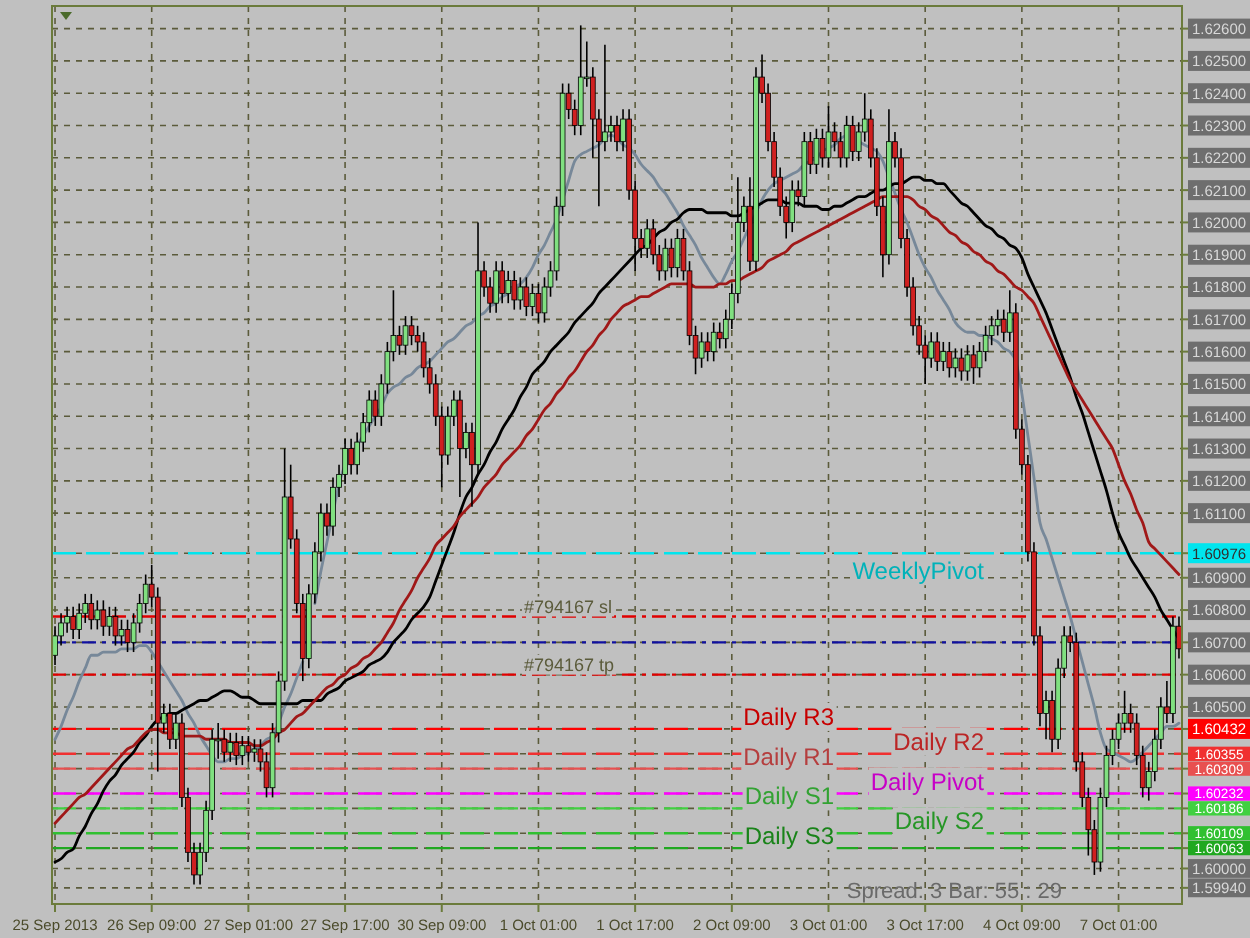  What do you see at coordinates (919, 571) in the screenshot?
I see `ref-line-label: WeeklyPivot` at bounding box center [919, 571].